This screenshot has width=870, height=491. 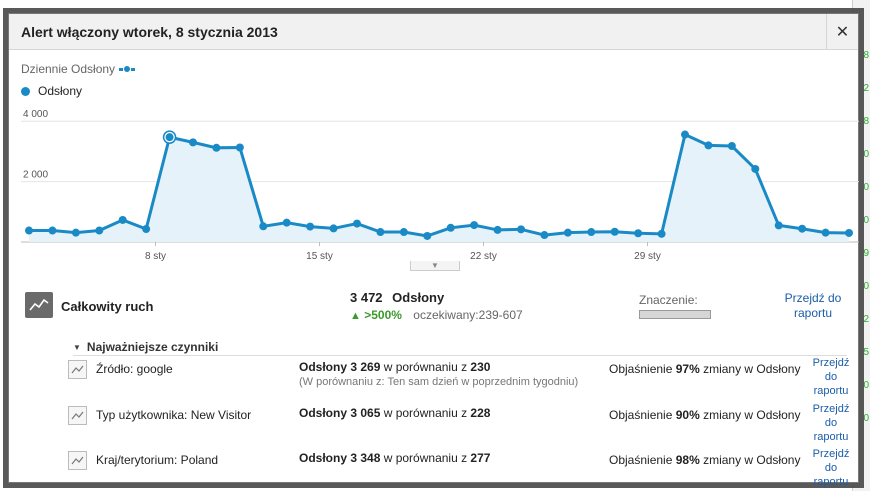 What do you see at coordinates (340, 413) in the screenshot?
I see `factor-value-label: Odsłony 3 065` at bounding box center [340, 413].